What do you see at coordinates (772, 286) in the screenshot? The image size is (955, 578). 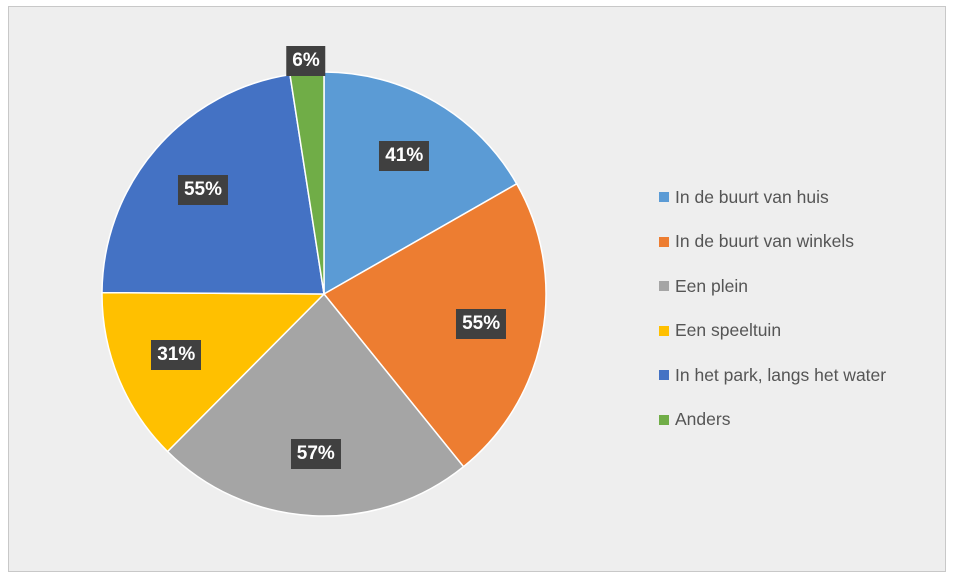 I see `legend-item: Een plein` at bounding box center [772, 286].